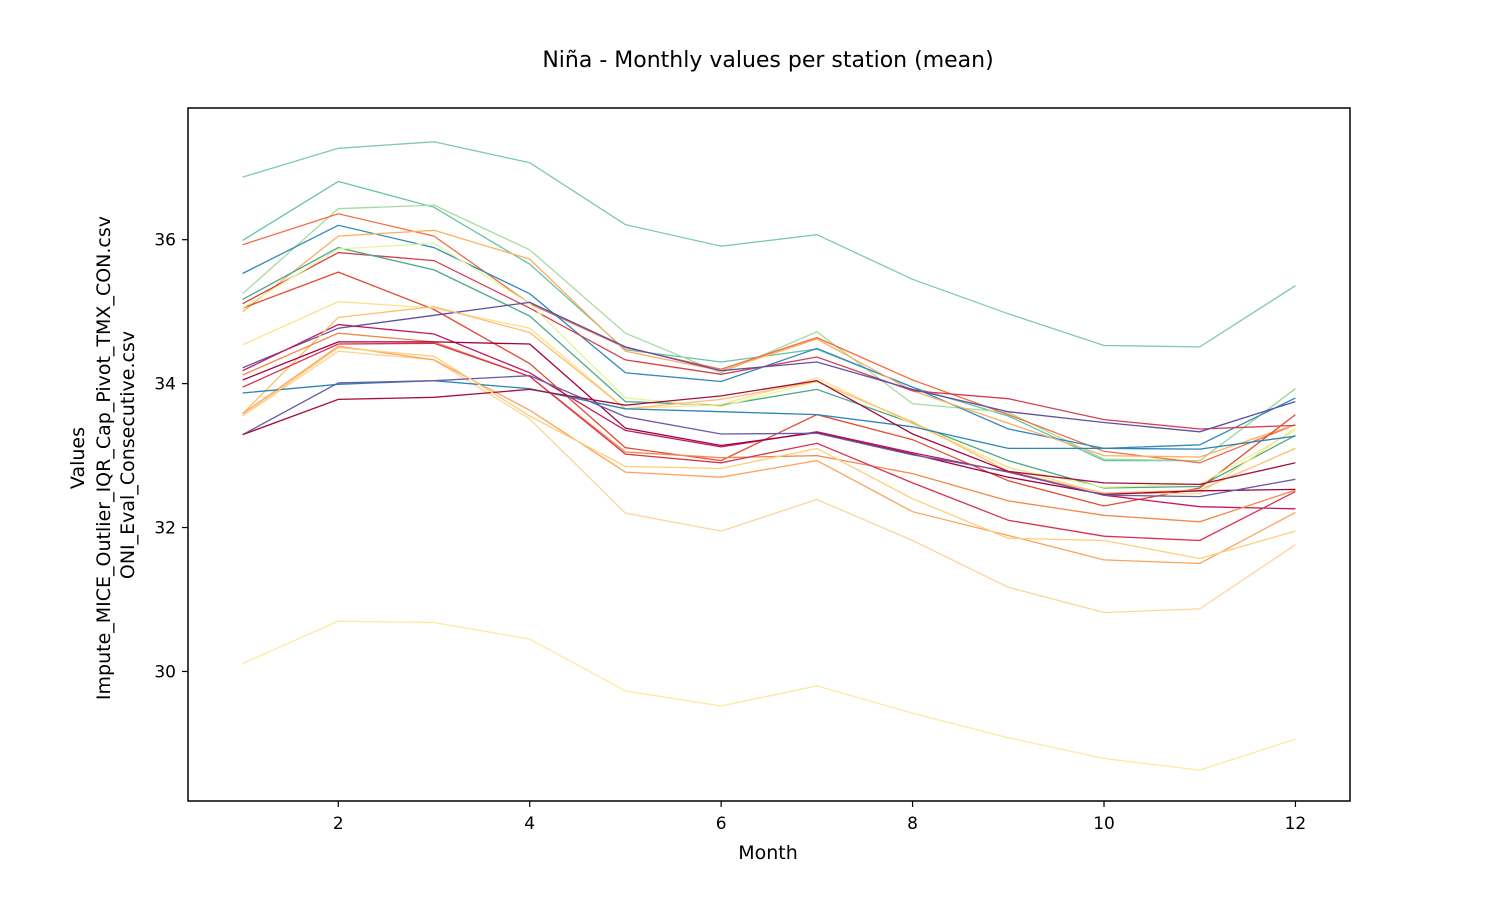 This screenshot has height=900, width=1500. Describe the element at coordinates (767, 60) in the screenshot. I see `chart-title: Niña - Monthly values per station (mean)` at that location.